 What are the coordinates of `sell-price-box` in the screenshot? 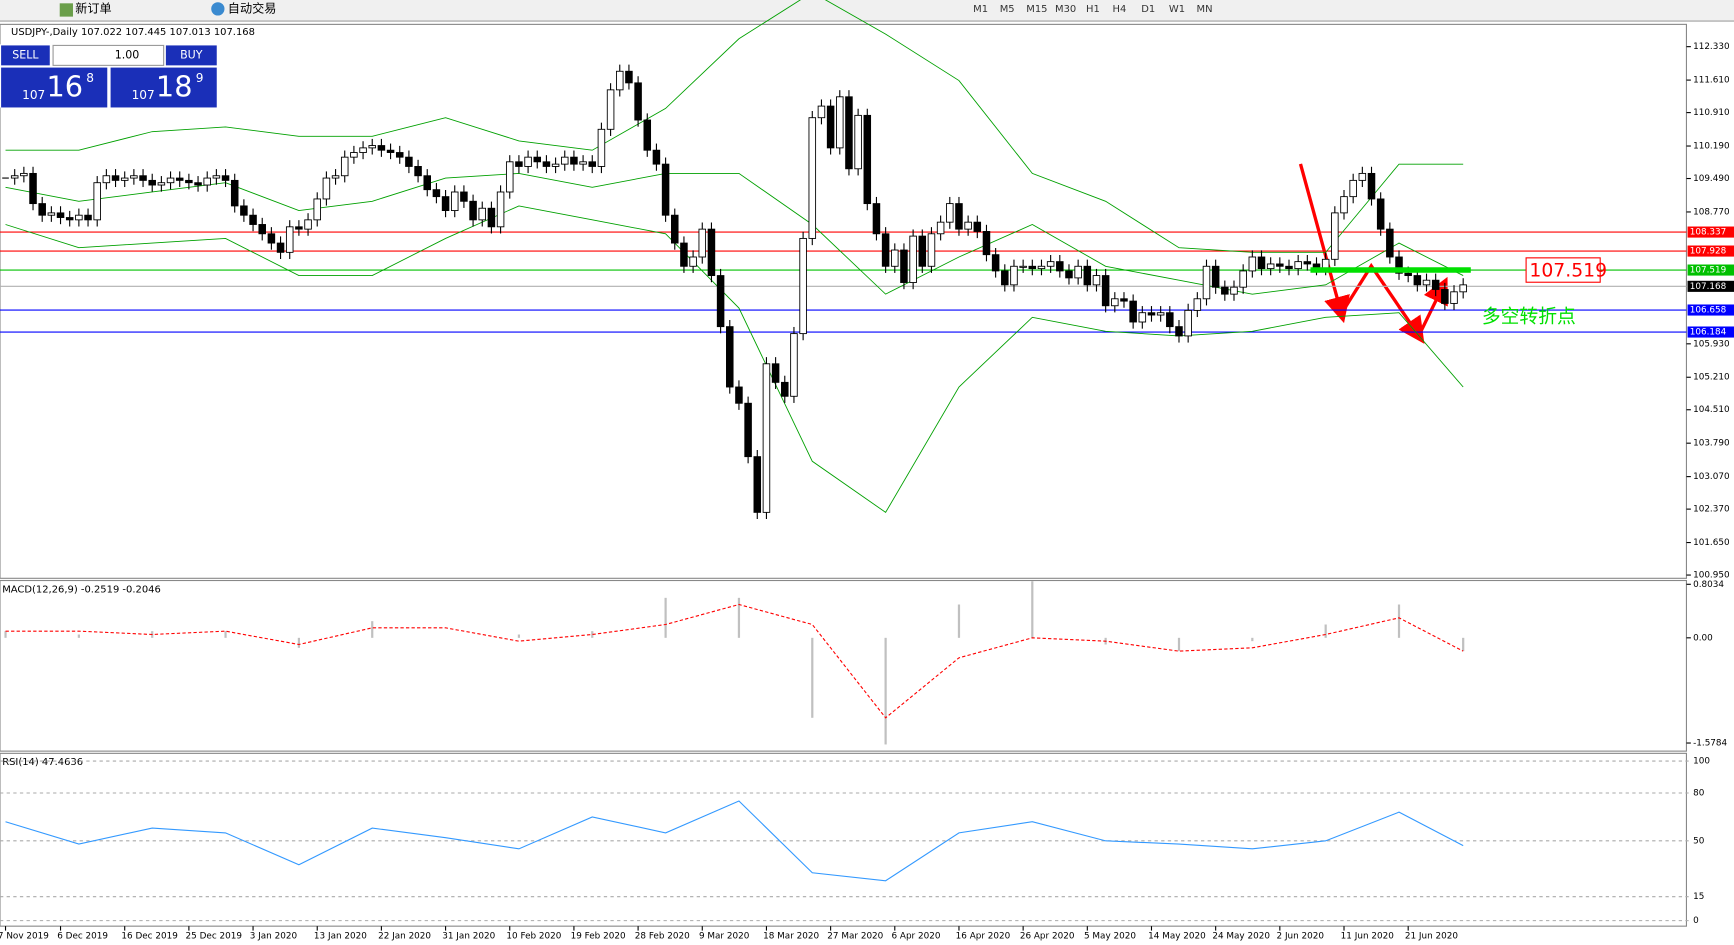 It's located at (54, 87).